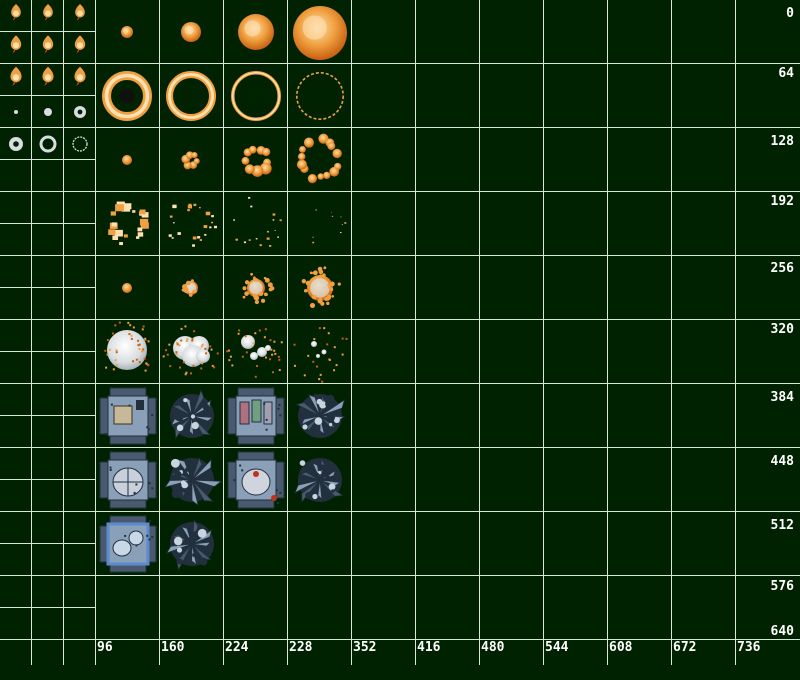 The height and width of the screenshot is (680, 800). Describe the element at coordinates (237, 647) in the screenshot. I see `col-label-224: 224` at that location.